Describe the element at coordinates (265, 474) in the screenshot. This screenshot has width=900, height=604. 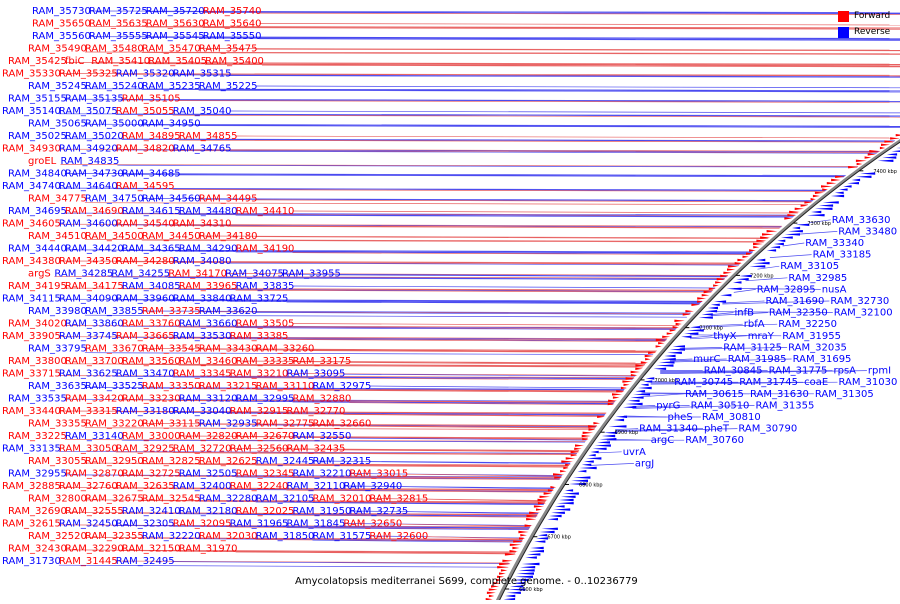
I see `gene-label-left: RAM_32345` at that location.